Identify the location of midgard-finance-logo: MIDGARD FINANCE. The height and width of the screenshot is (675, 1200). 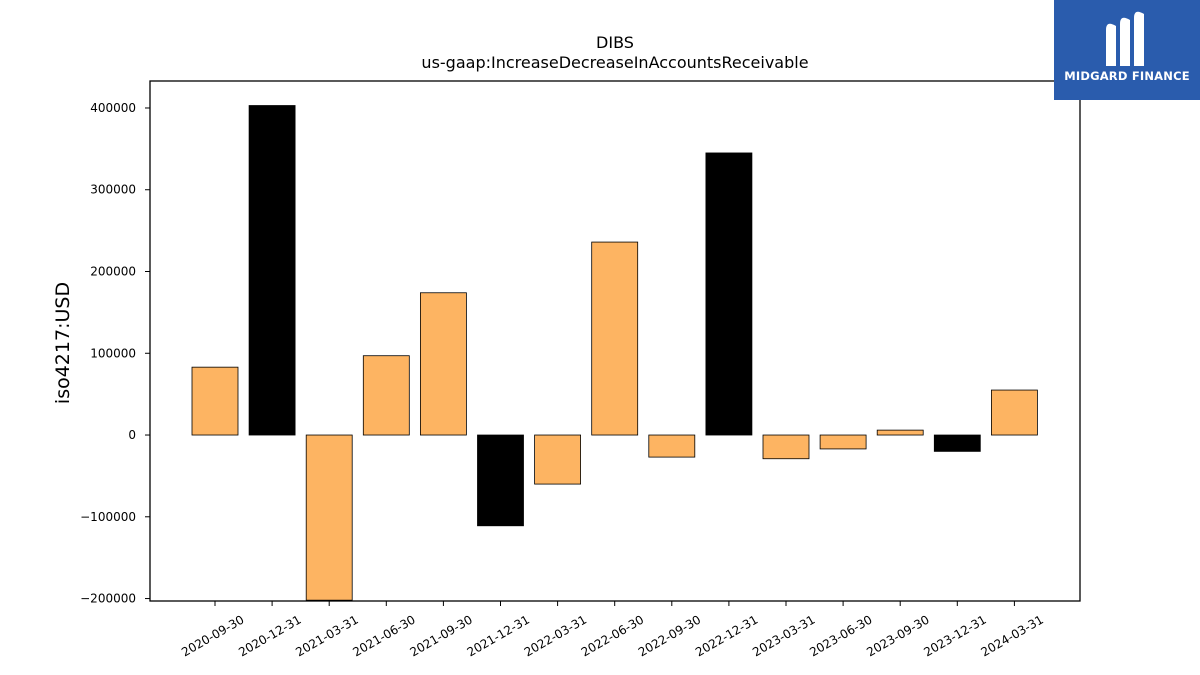
(1127, 50).